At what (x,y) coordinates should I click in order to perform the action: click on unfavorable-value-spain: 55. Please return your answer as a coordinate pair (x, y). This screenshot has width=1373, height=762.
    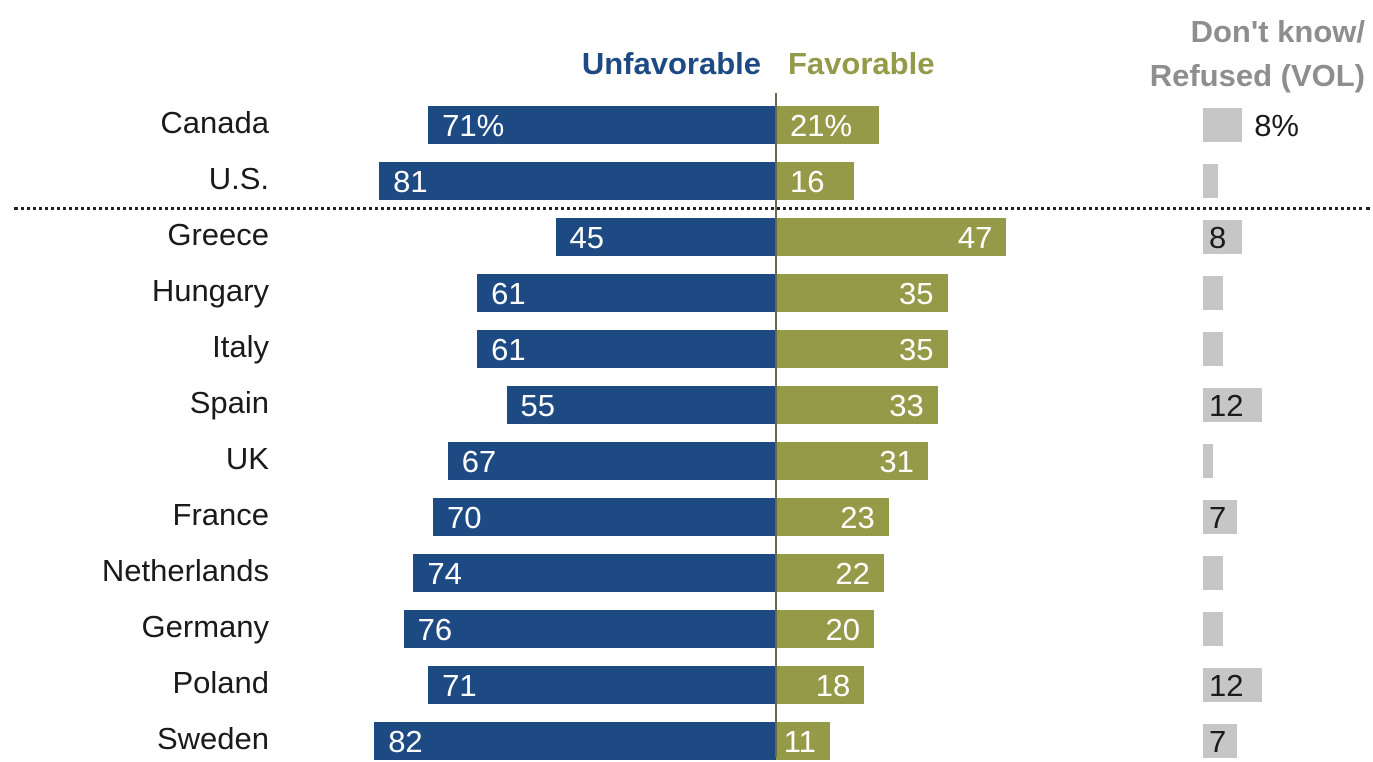
    Looking at the image, I should click on (537, 405).